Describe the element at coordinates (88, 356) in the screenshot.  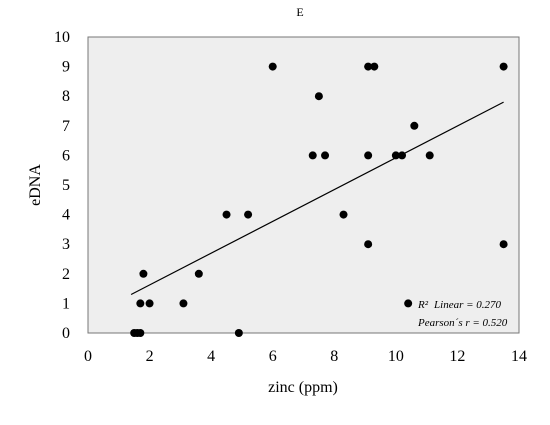
I see `x-tick-label: 0` at that location.